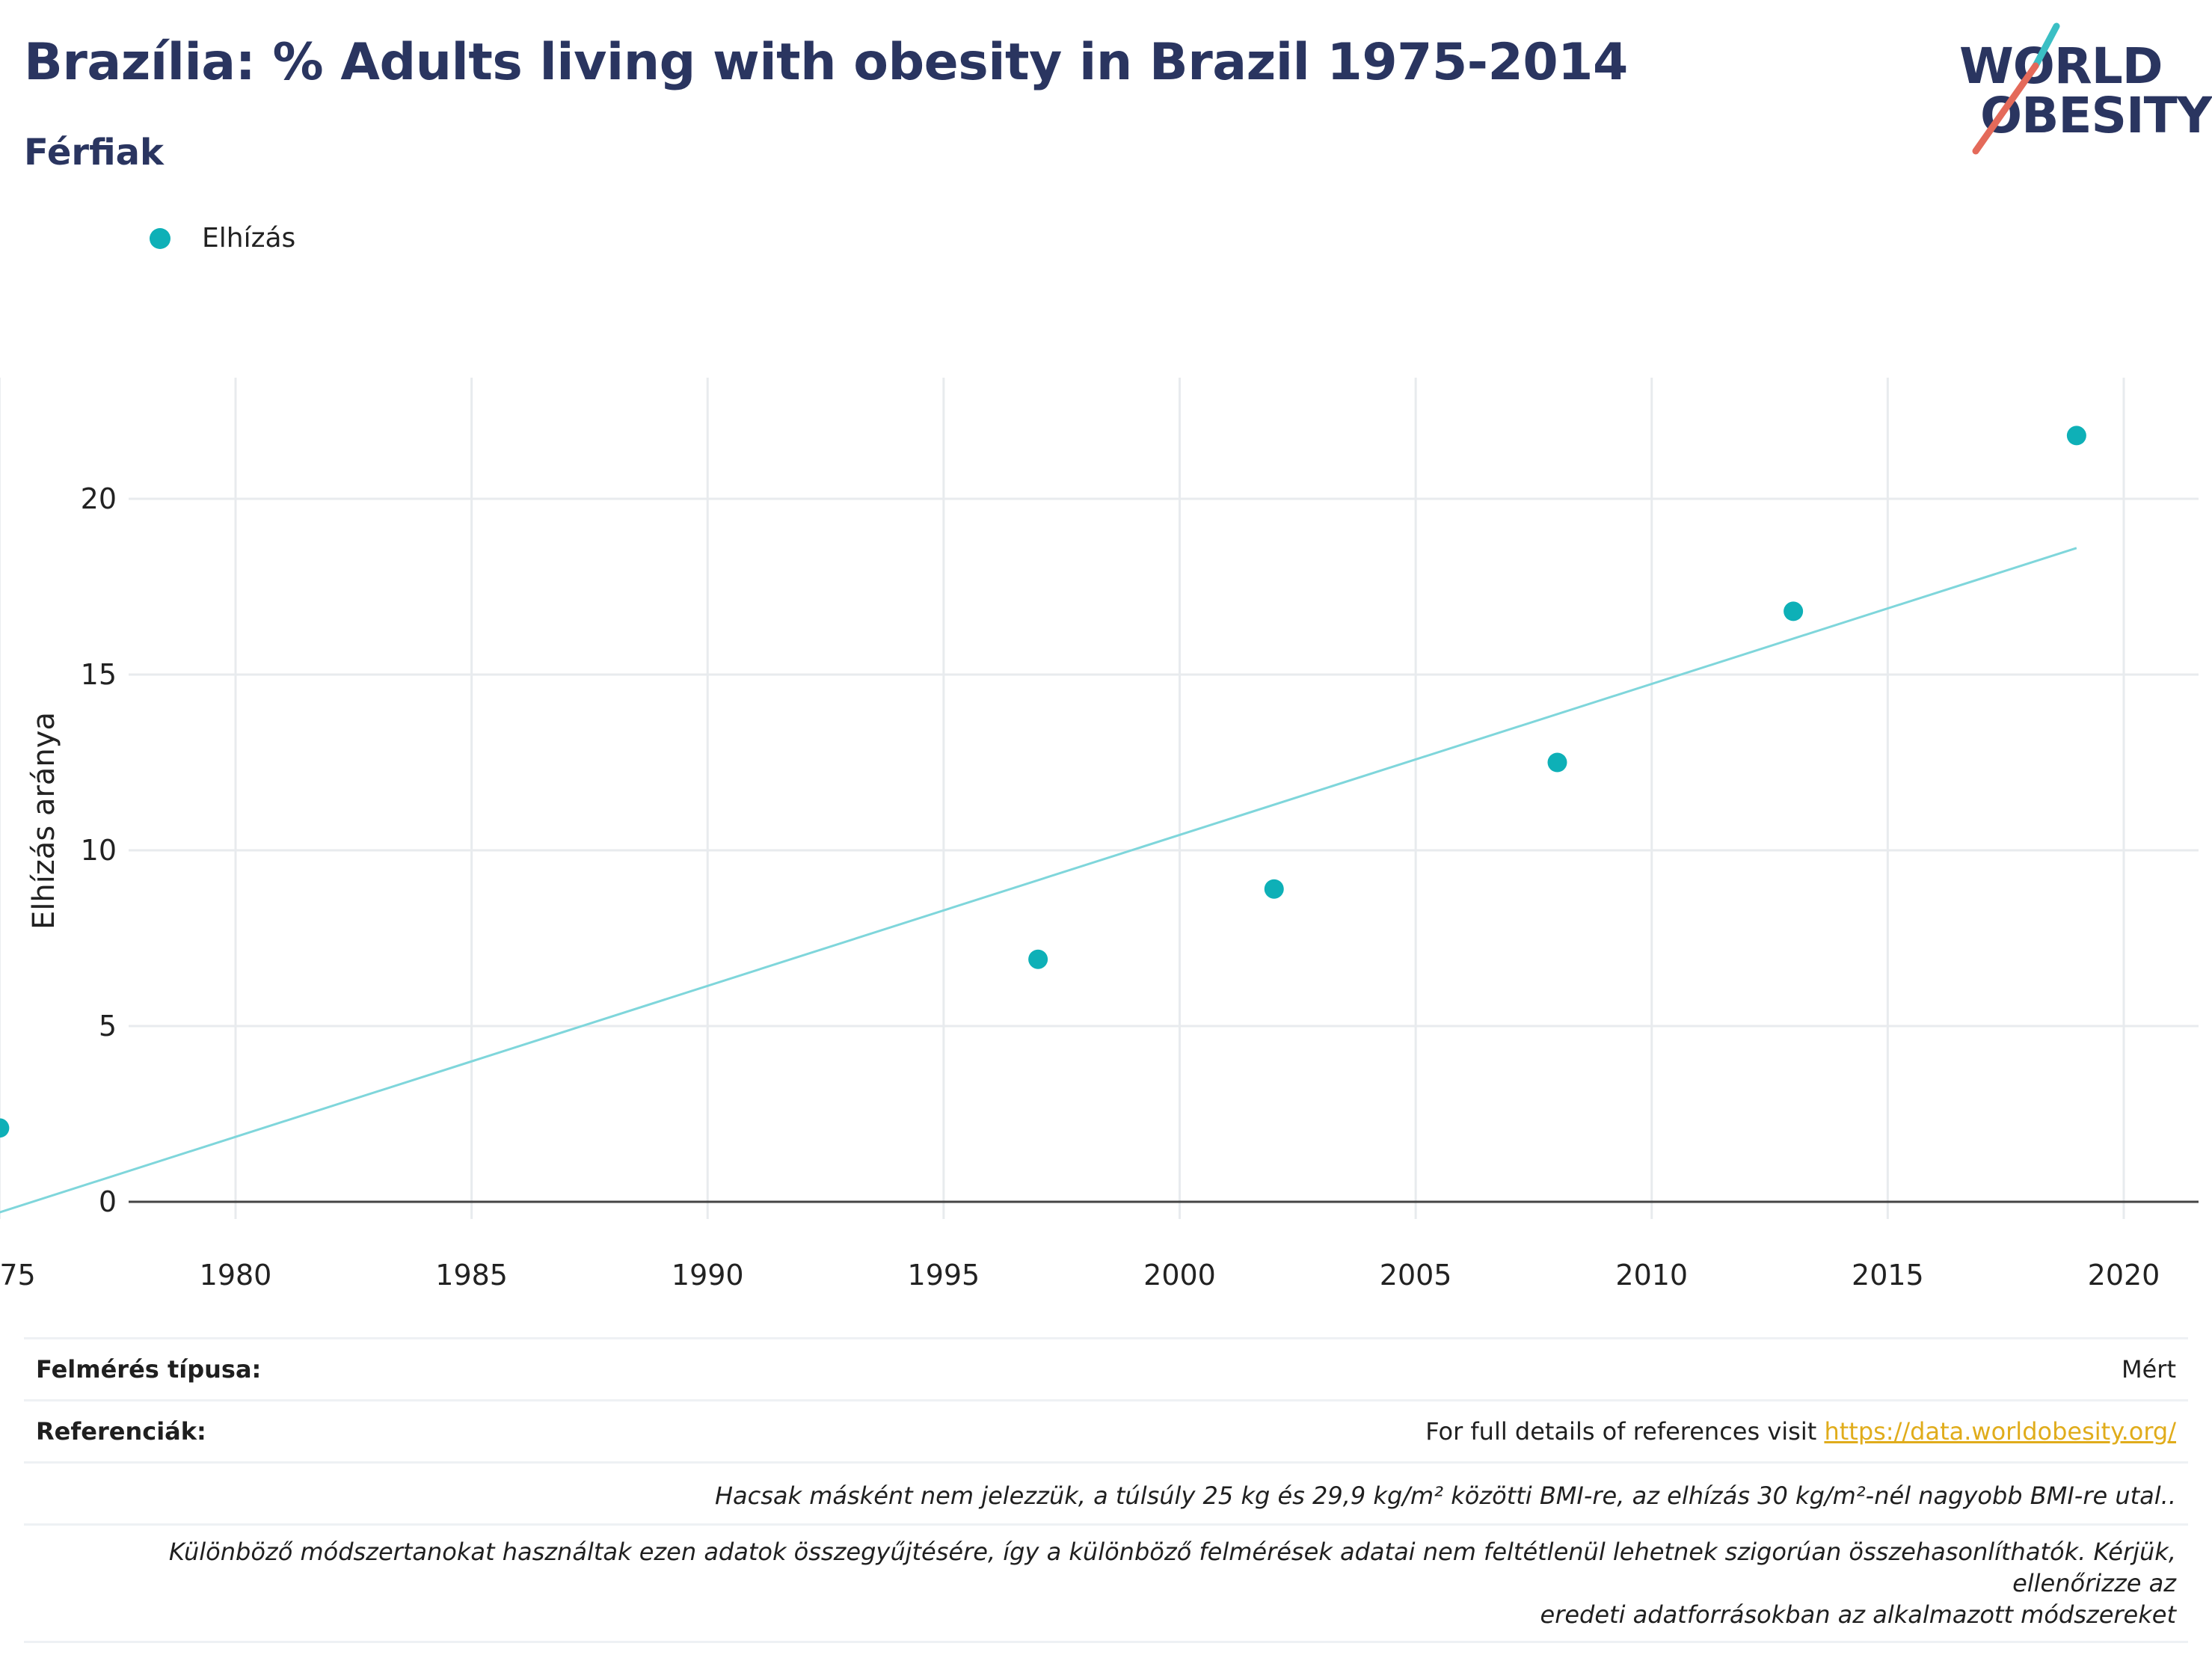 This screenshot has width=2212, height=1655. I want to click on x-tick-label: 2000, so click(1179, 1275).